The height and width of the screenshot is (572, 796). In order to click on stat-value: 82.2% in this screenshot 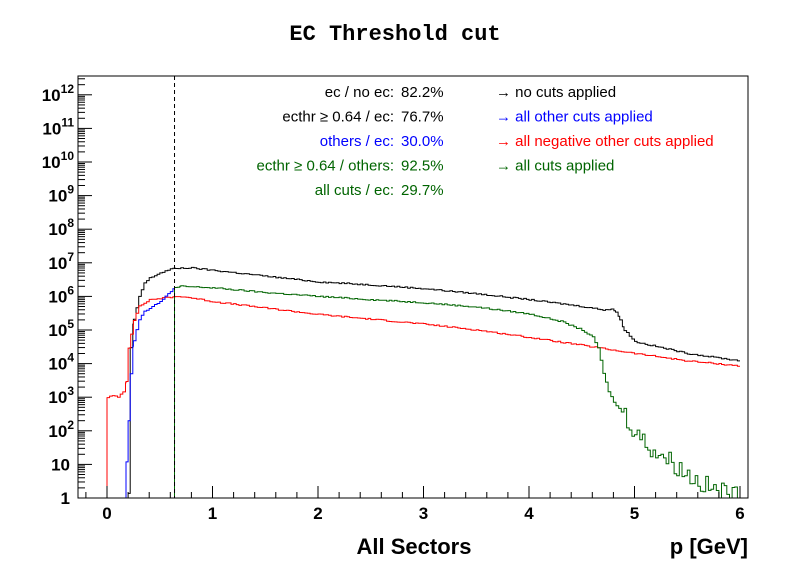, I will do `click(422, 92)`.